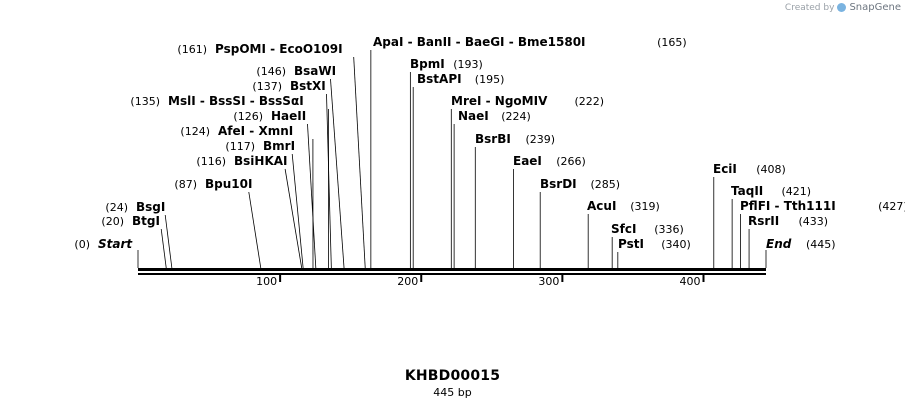 Image resolution: width=905 pixels, height=408 pixels. Describe the element at coordinates (211, 161) in the screenshot. I see `cut-site-position: (116)` at that location.